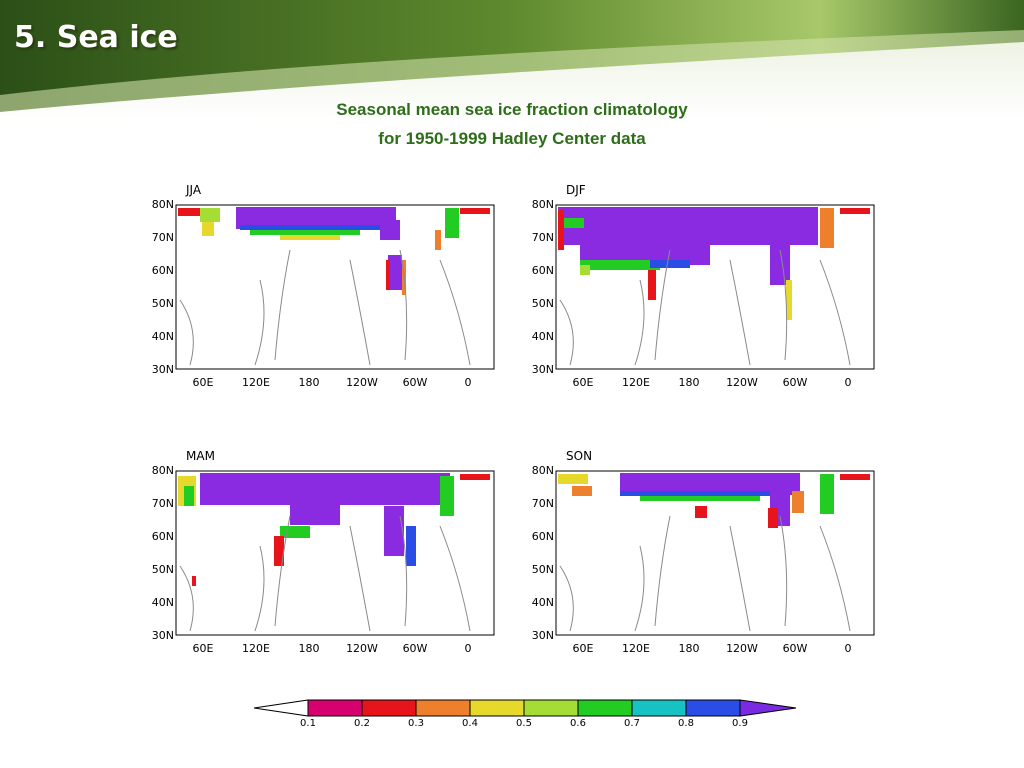 The height and width of the screenshot is (768, 1024). I want to click on chart-subtitle-line-2: for 1950-1999 Hadley Center data, so click(512, 138).